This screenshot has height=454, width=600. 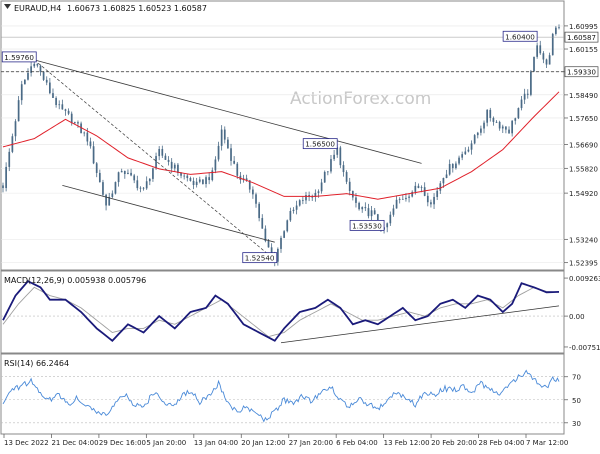 I want to click on time-tick-label: 20 Feb 20:00, so click(x=454, y=443).